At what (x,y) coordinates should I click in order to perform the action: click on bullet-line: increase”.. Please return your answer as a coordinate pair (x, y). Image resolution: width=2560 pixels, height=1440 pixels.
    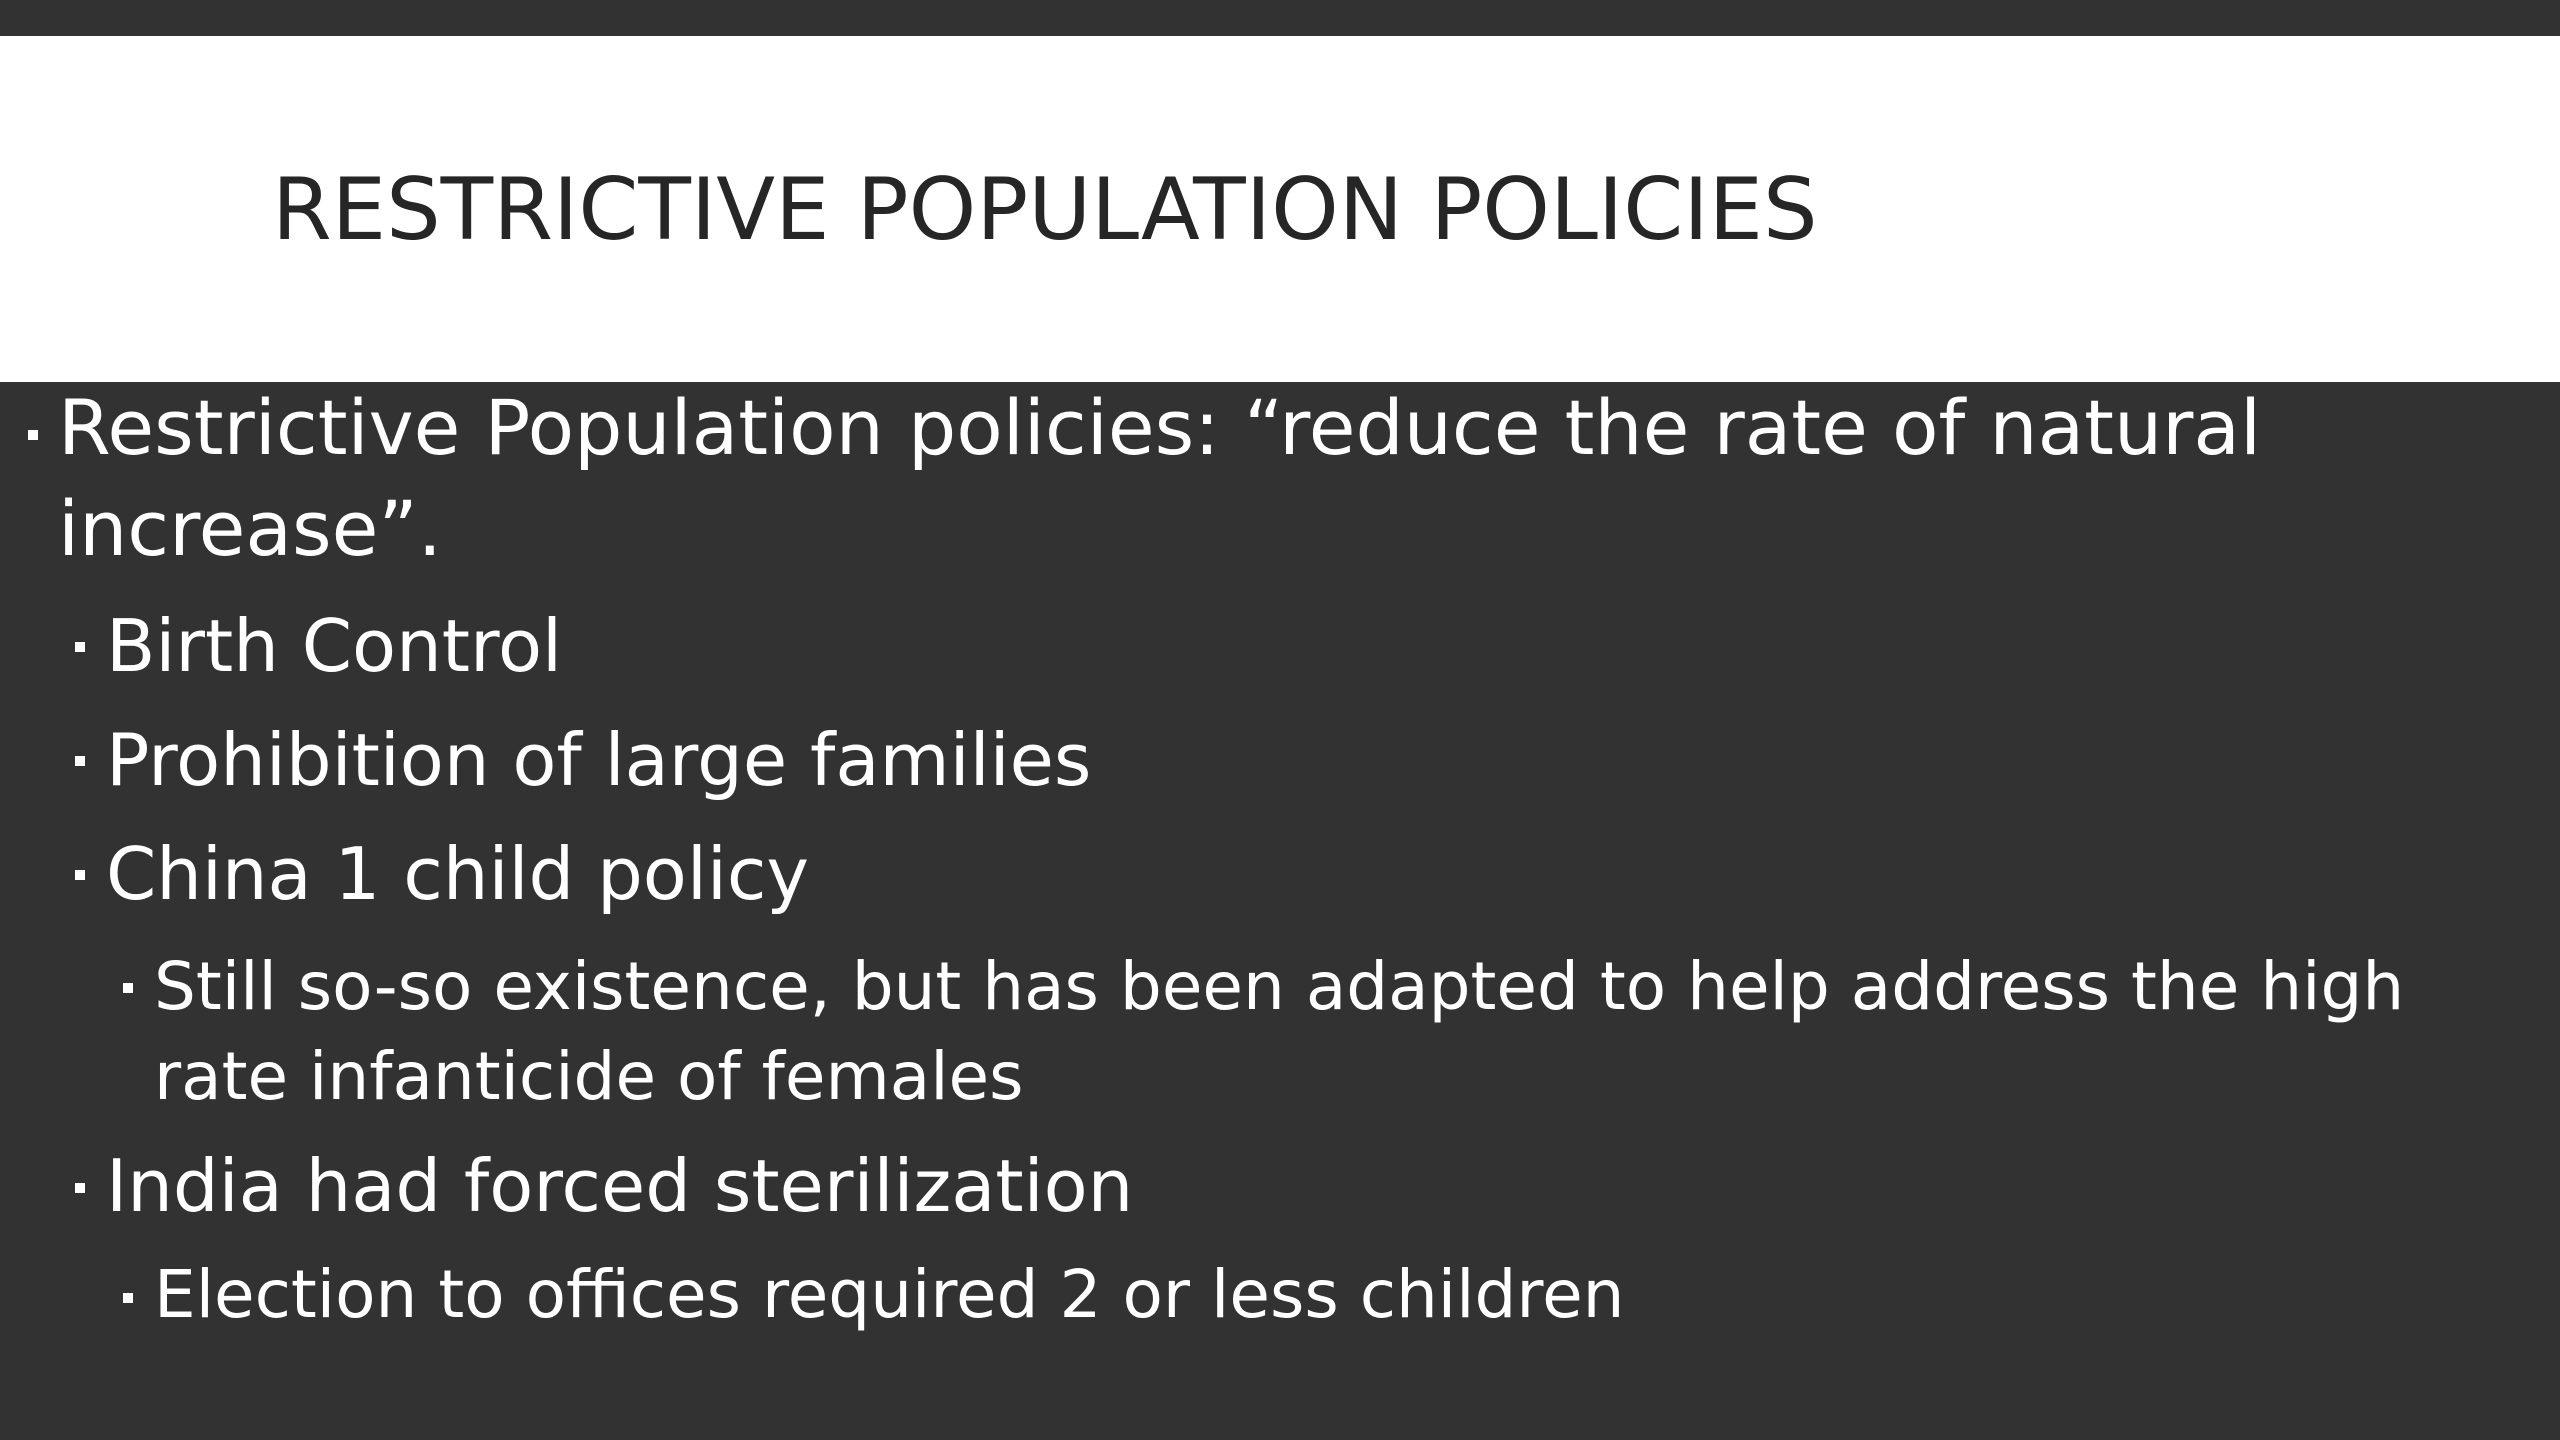
    Looking at the image, I should click on (250, 528).